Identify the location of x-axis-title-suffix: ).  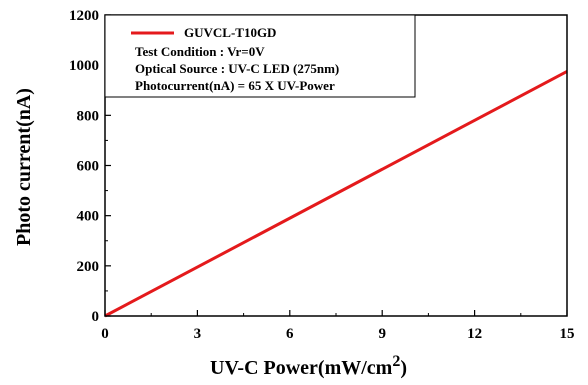
(403, 368).